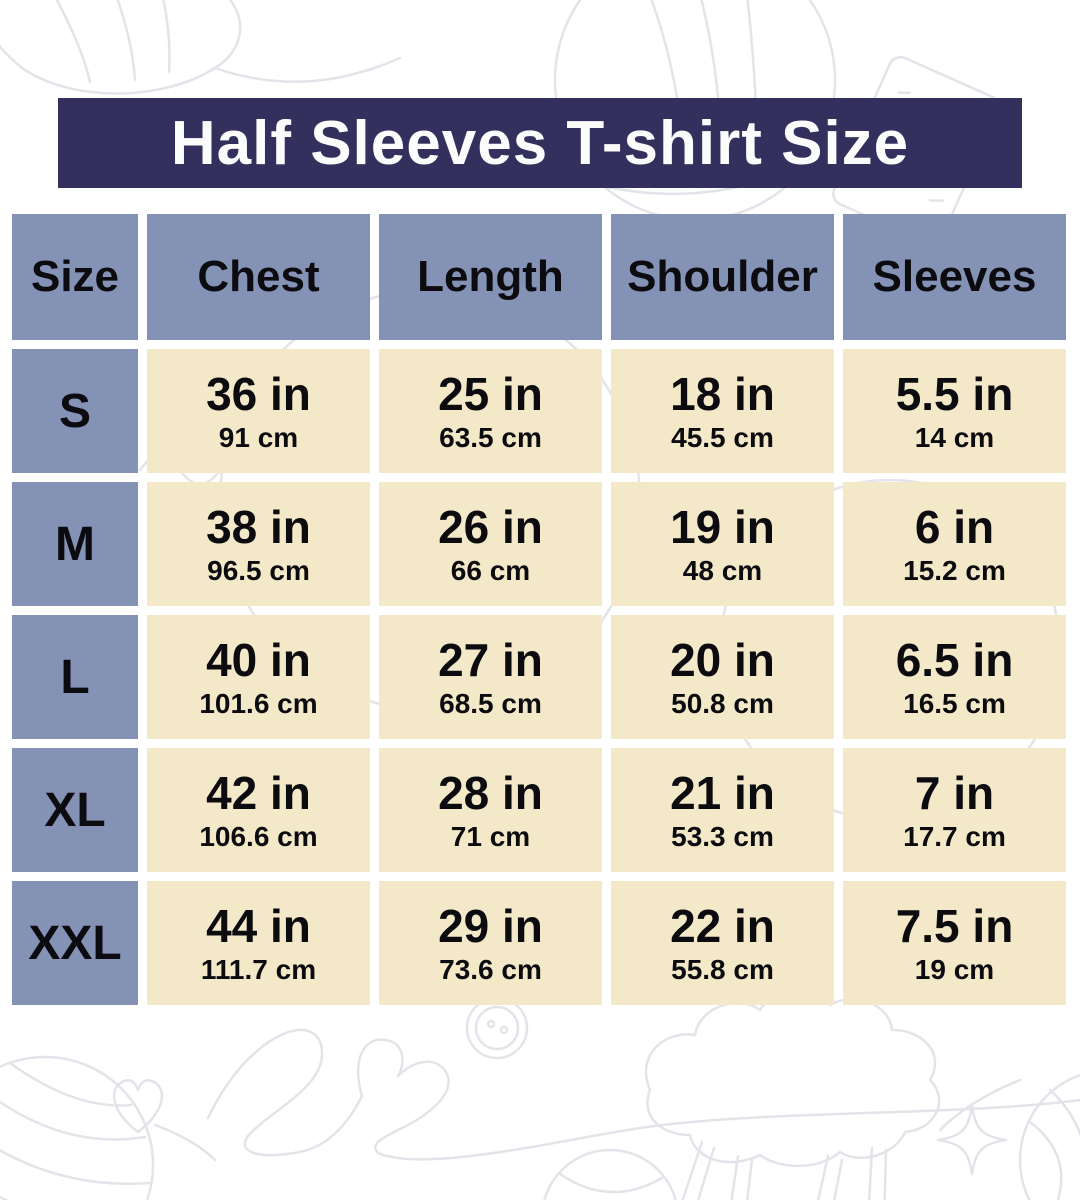  I want to click on inches-value: 25 in, so click(490, 393).